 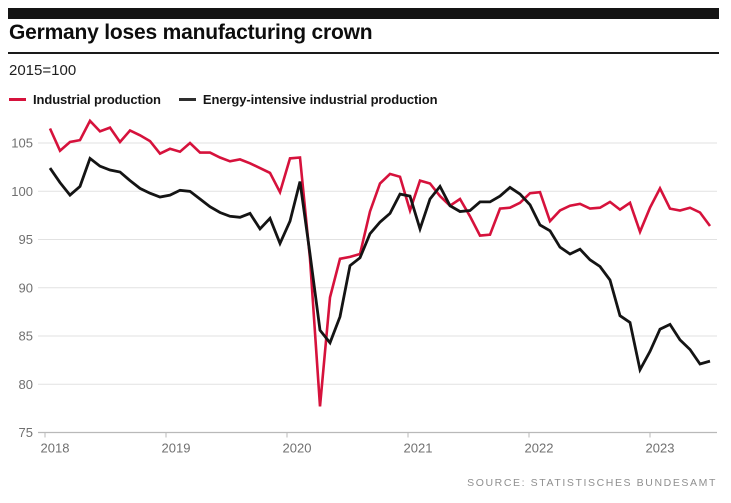 I want to click on y-axis-label-95: 95, so click(x=26, y=239).